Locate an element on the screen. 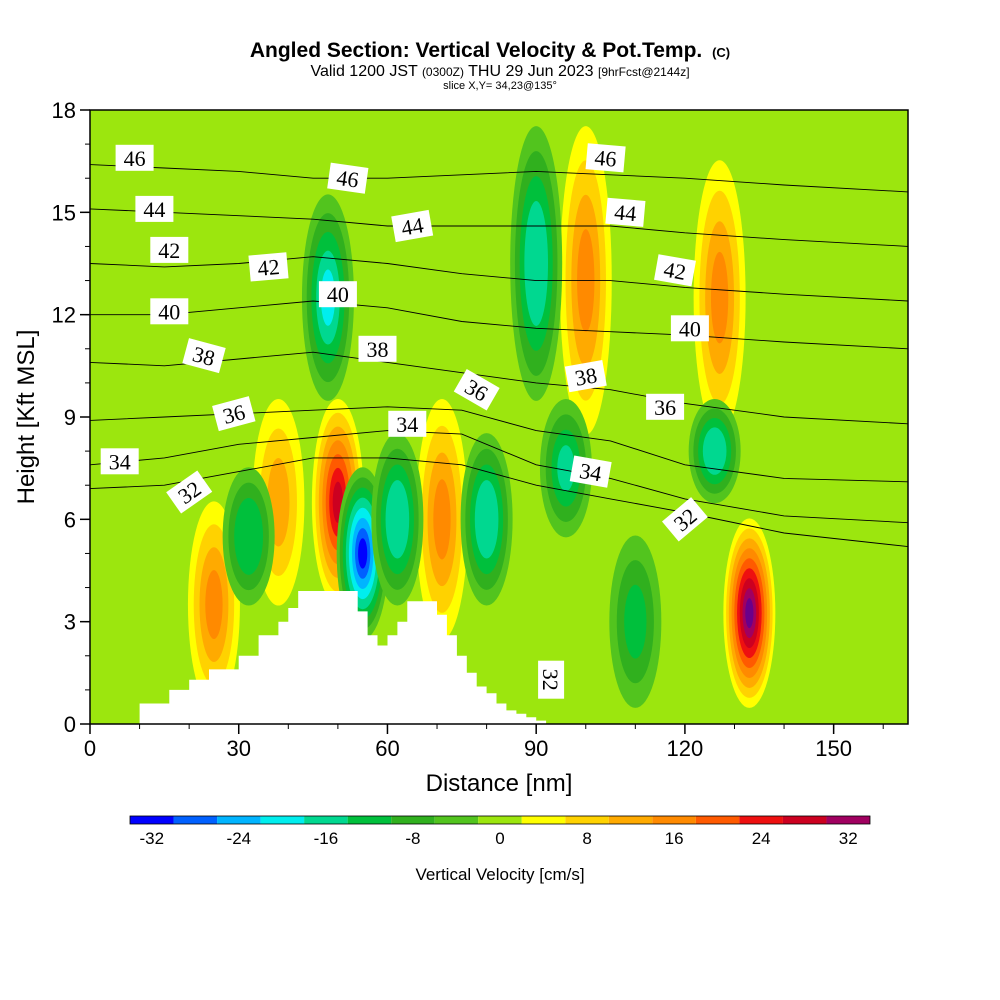  valid-date: THU 29 Jun 2023 is located at coordinates (531, 71).